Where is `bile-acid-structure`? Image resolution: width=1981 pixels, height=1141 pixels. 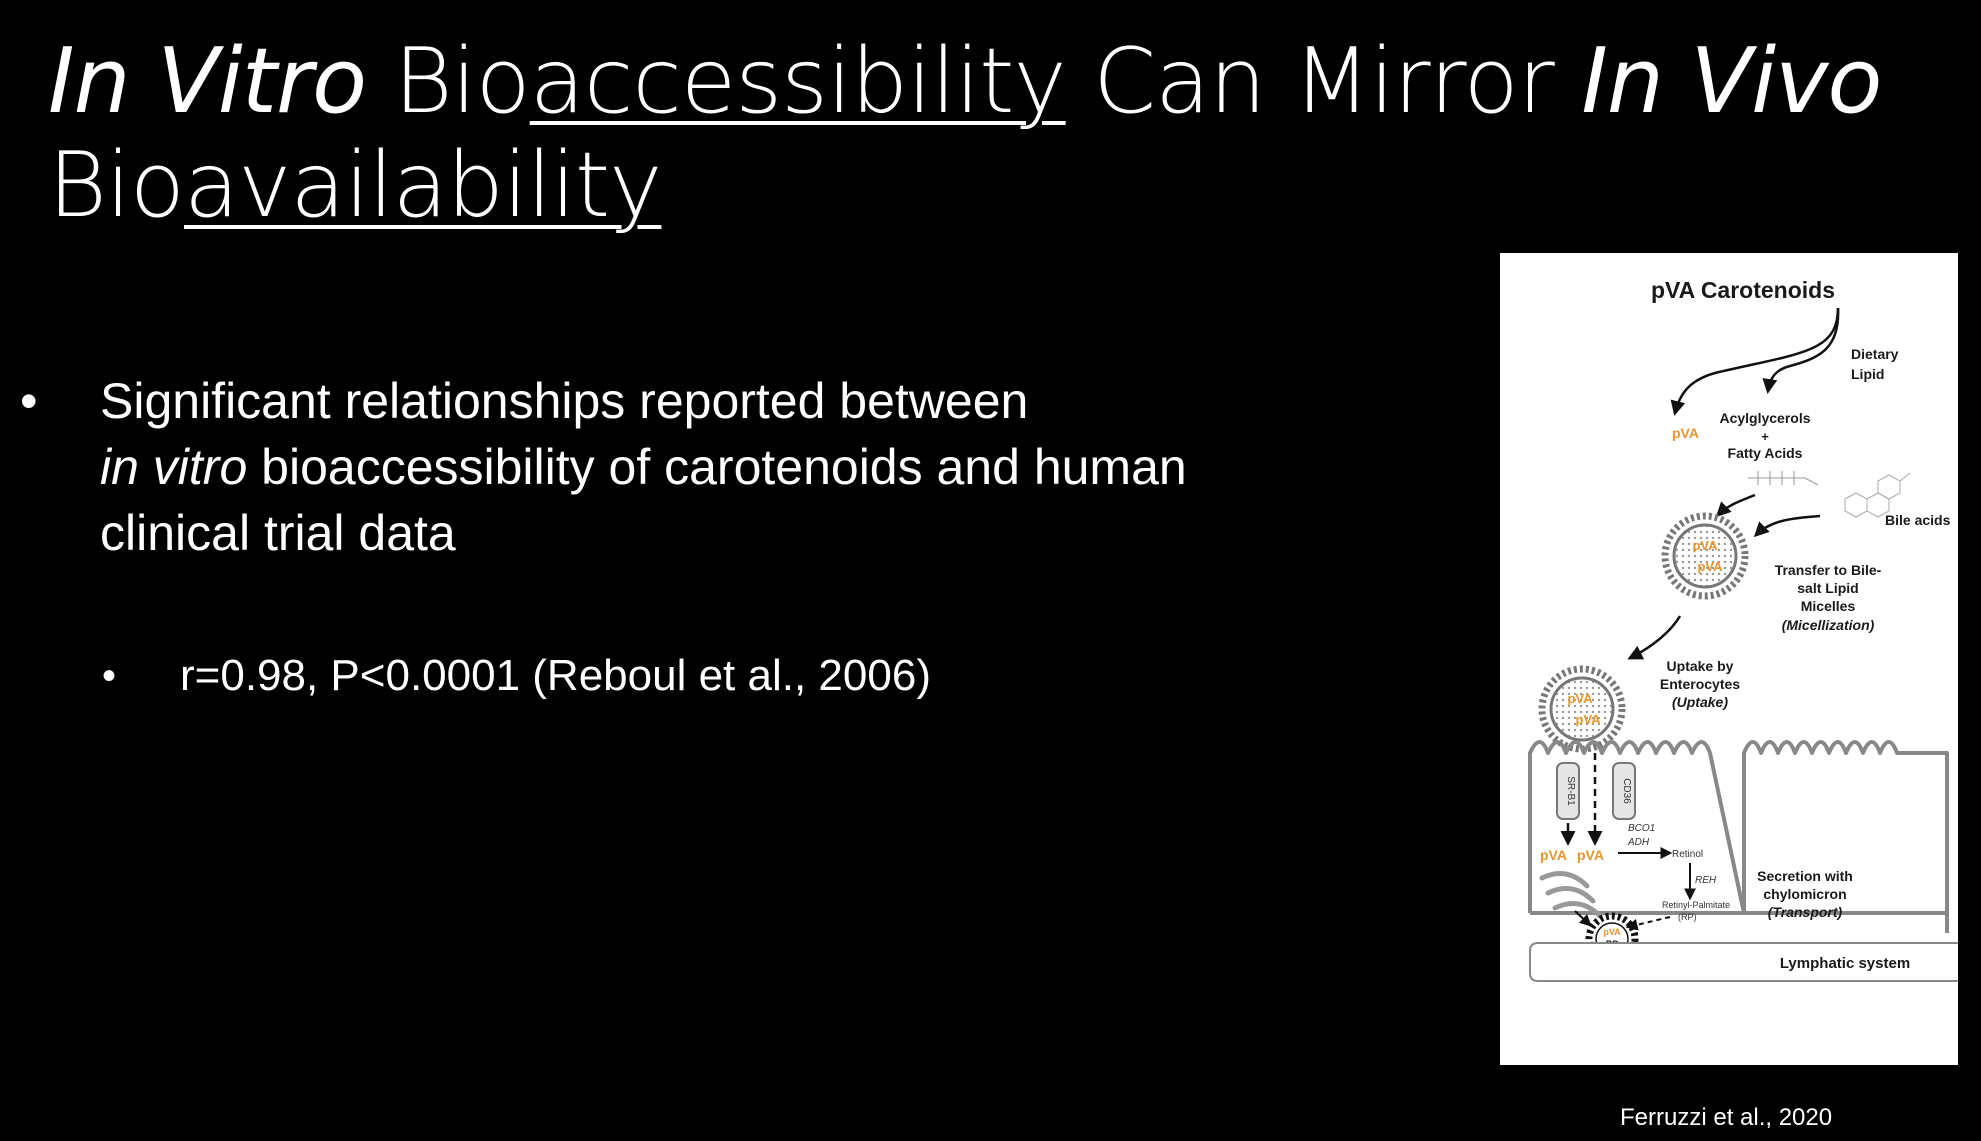
bile-acid-structure is located at coordinates (1877, 495).